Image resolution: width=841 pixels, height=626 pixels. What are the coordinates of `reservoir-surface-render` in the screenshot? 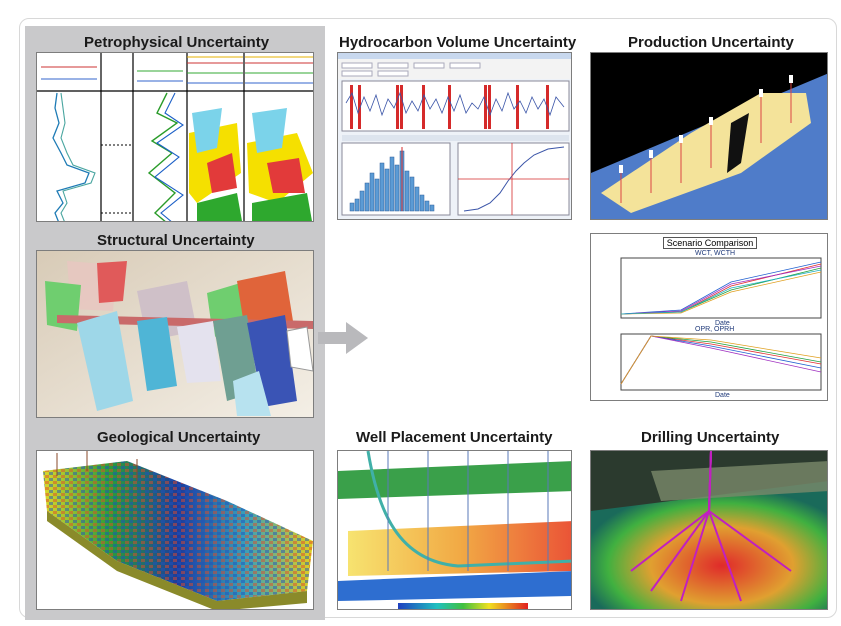 It's located at (709, 136).